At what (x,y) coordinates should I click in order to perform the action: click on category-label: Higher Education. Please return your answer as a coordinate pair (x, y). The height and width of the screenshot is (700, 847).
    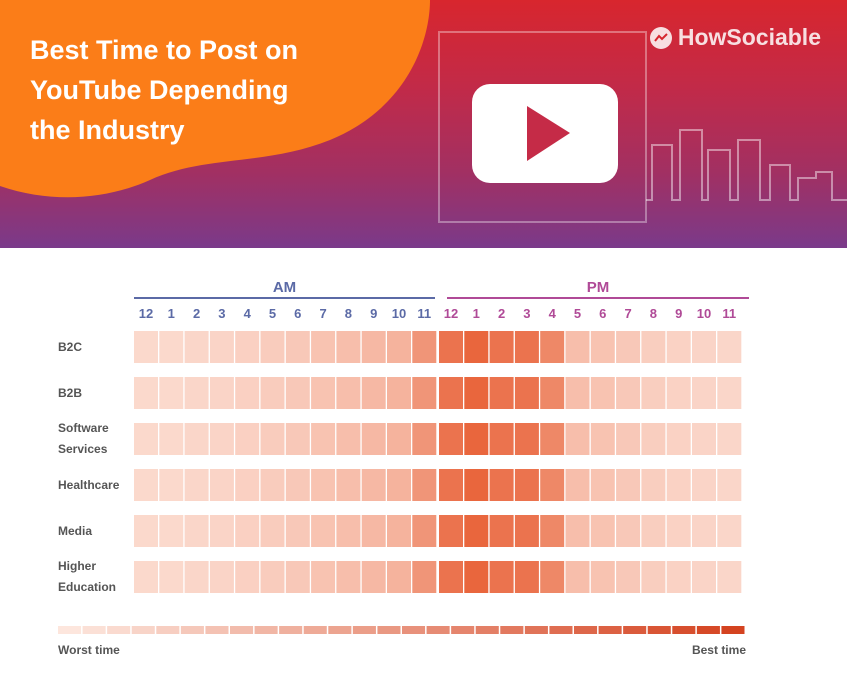
    Looking at the image, I should click on (87, 576).